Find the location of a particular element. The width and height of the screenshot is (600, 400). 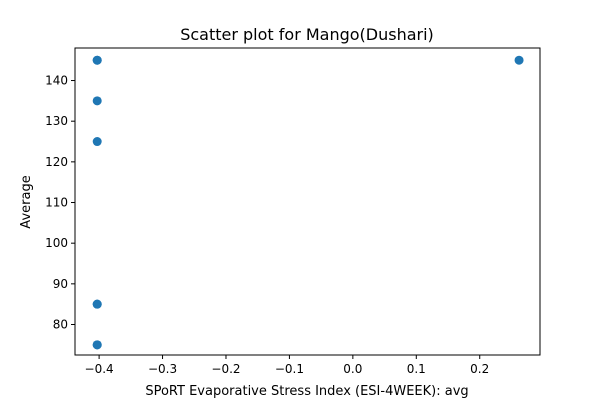

y-tick-label: 140 is located at coordinates (56, 81).